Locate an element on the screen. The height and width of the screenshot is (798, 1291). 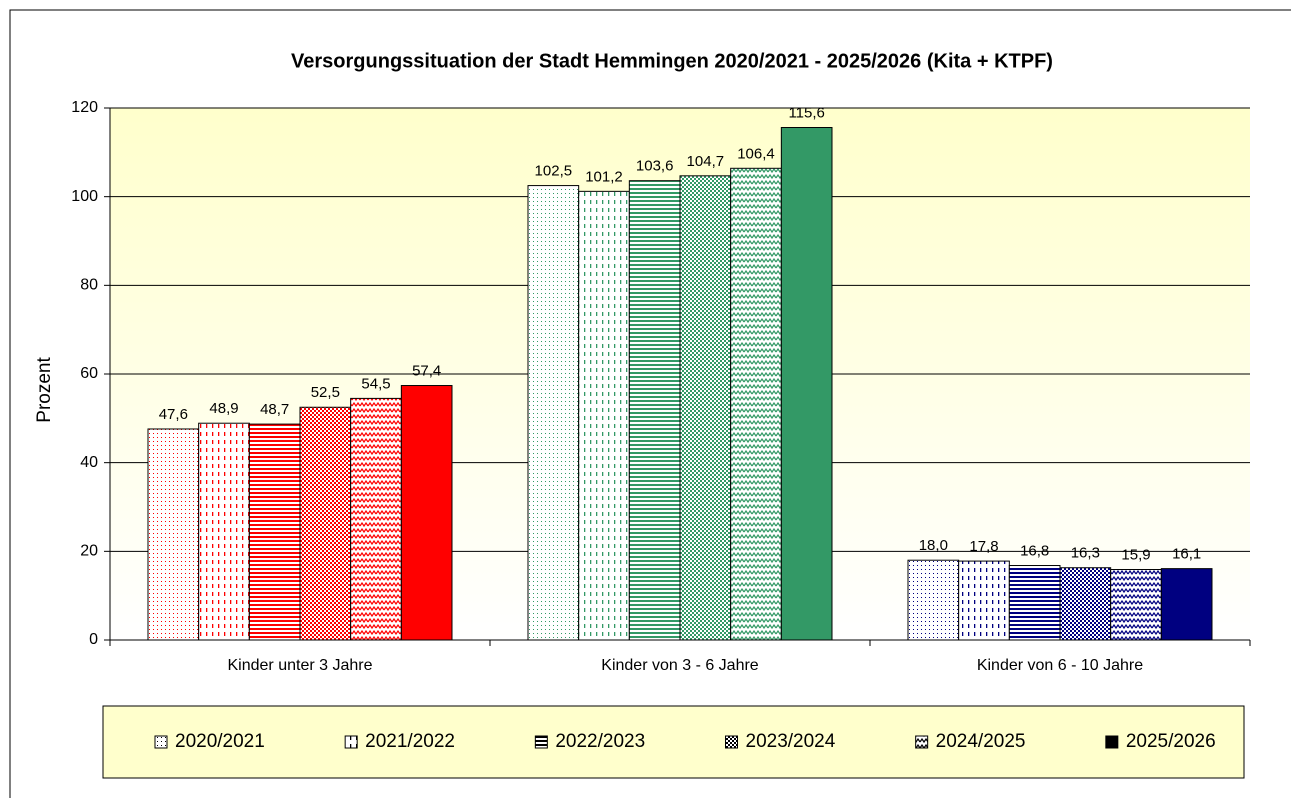
value-label: 48,7 is located at coordinates (274, 409).